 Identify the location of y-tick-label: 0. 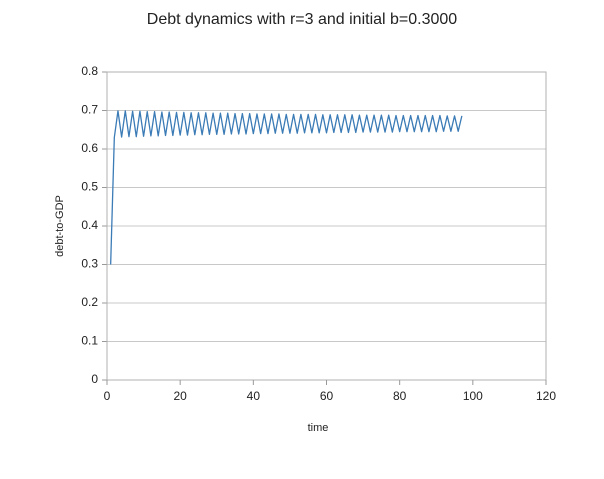
(94, 379).